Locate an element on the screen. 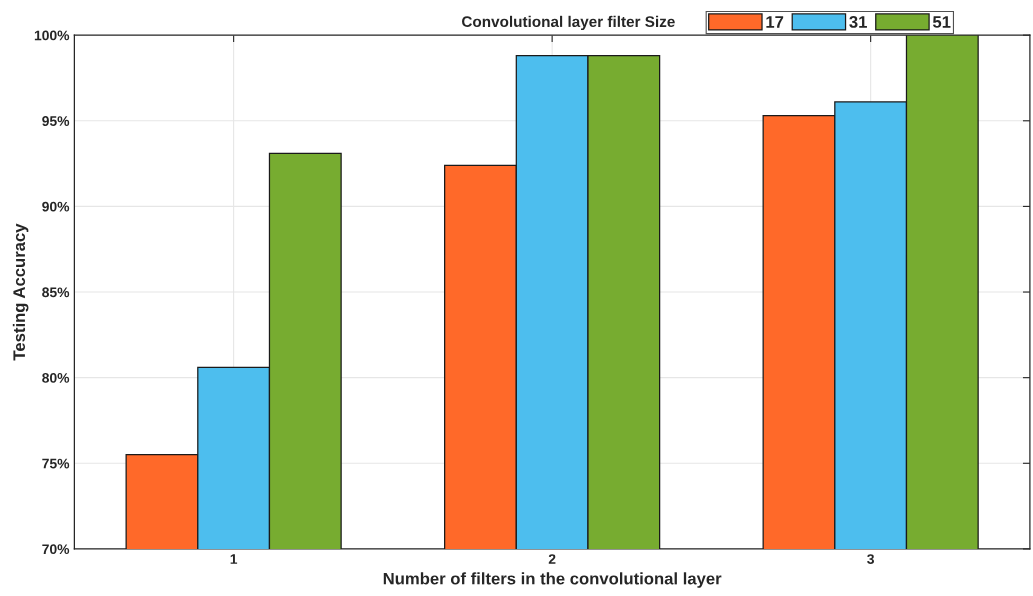 The height and width of the screenshot is (596, 1033). legend-title: Convolutional layer filter Size is located at coordinates (568, 23).